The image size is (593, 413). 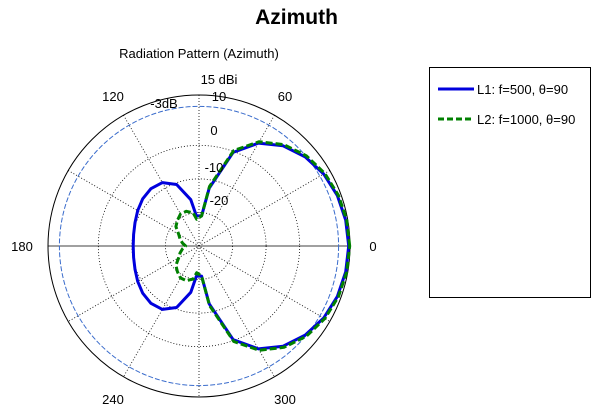 What do you see at coordinates (22, 246) in the screenshot?
I see `angle-tick-label: 180` at bounding box center [22, 246].